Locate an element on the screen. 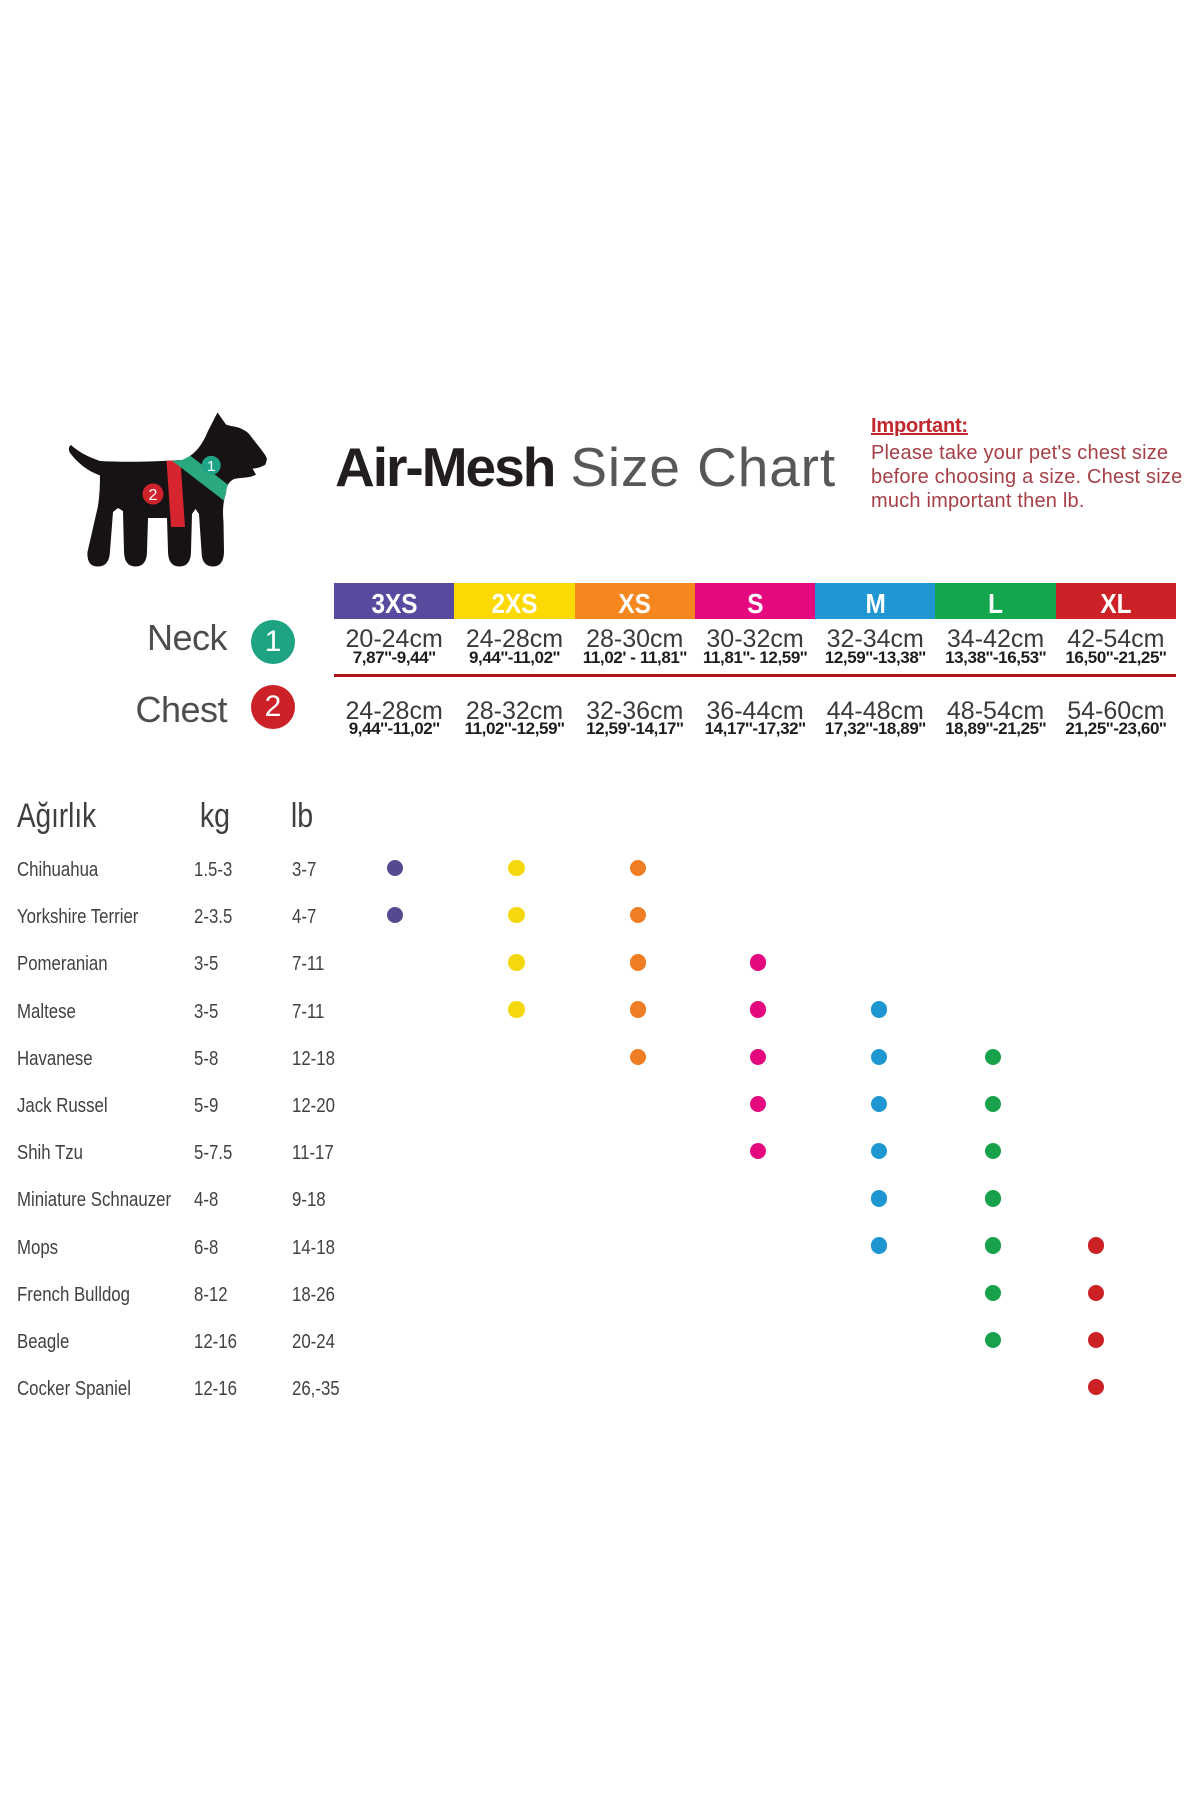  svg-text: 1 is located at coordinates (211, 466).